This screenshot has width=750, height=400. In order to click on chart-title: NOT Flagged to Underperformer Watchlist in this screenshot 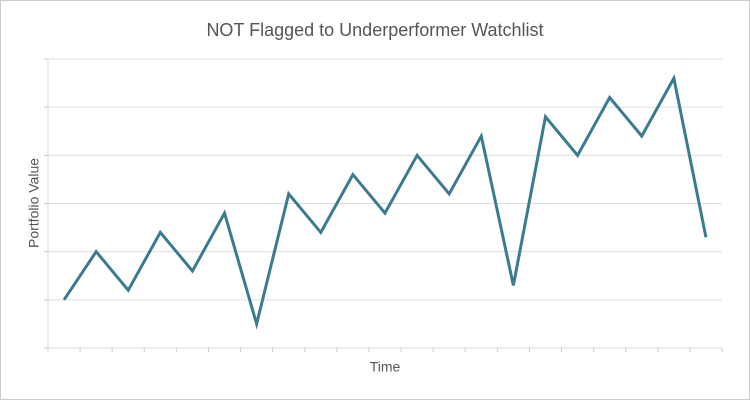, I will do `click(374, 30)`.